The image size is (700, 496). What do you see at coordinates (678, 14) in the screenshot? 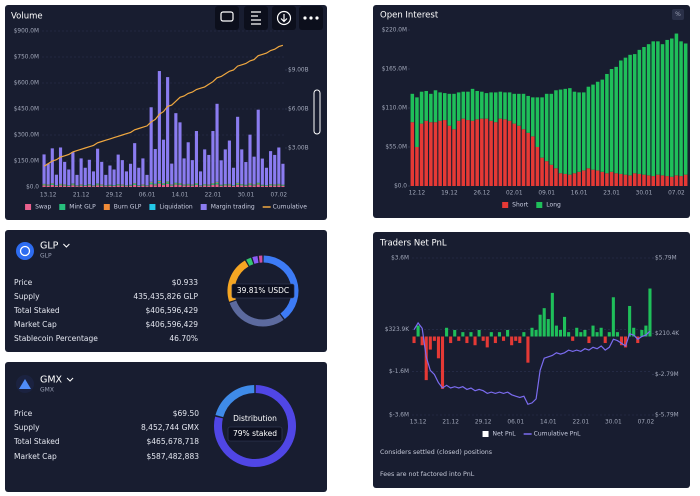
I see `percent-toggle` at bounding box center [678, 14].